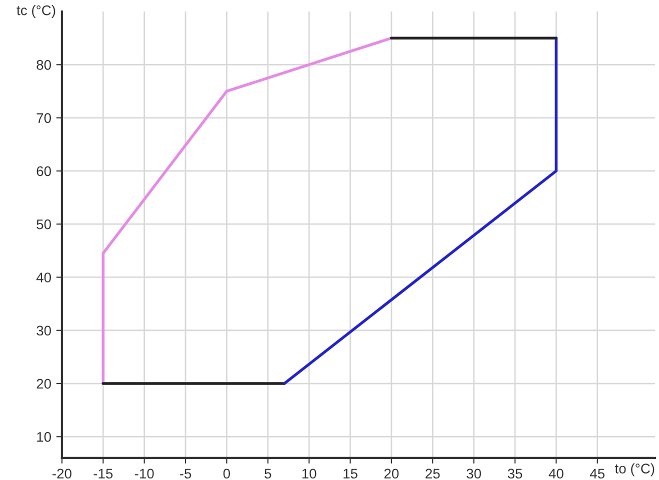  Describe the element at coordinates (43, 65) in the screenshot. I see `y-tick-label: 80` at that location.